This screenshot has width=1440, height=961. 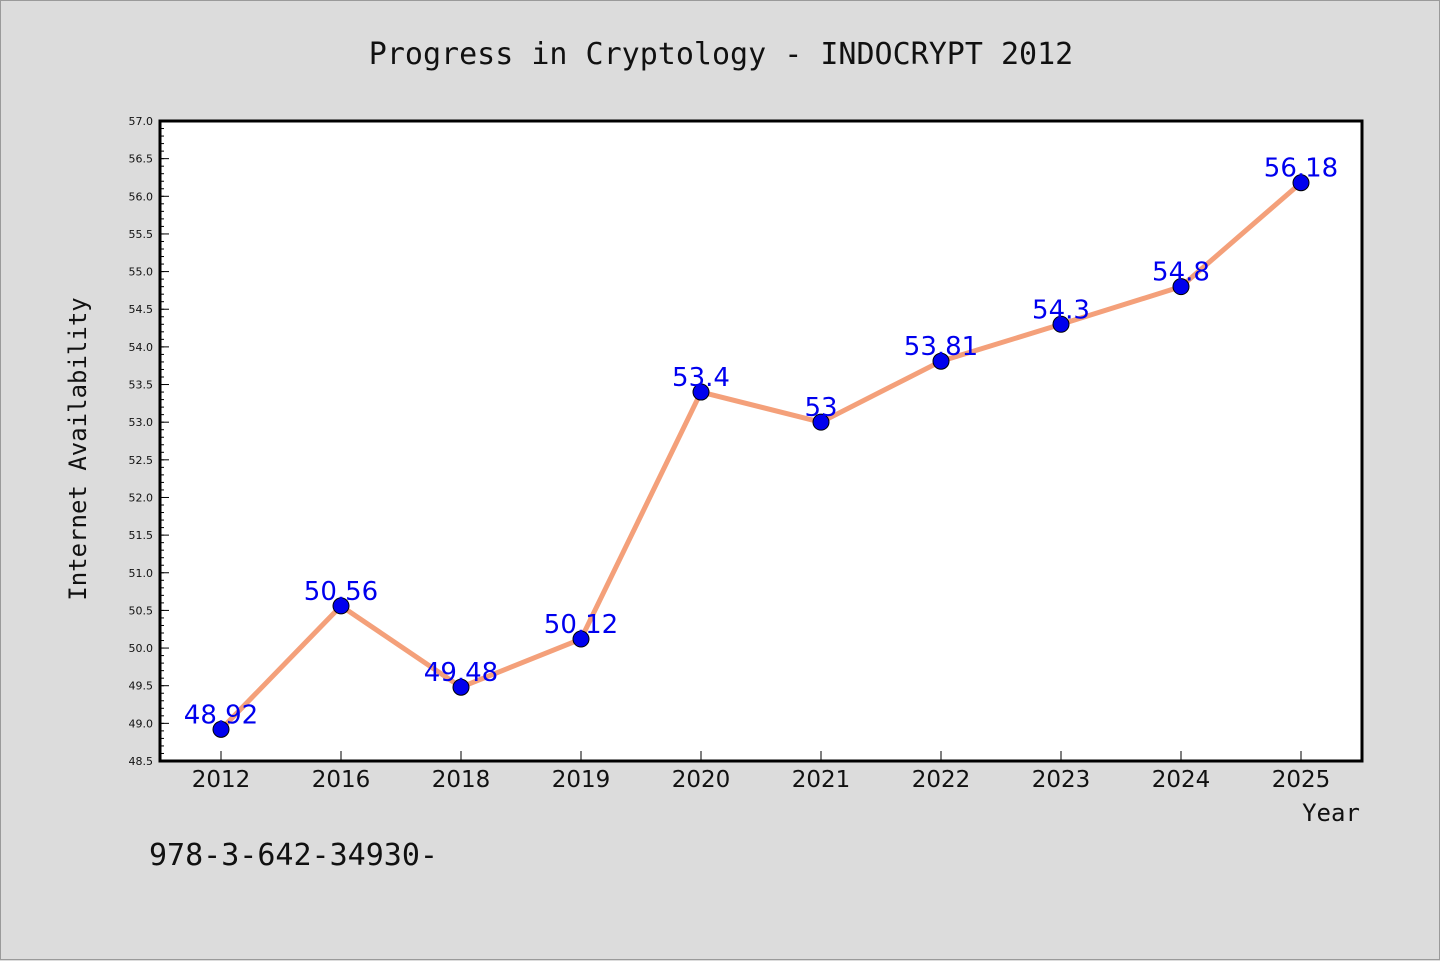 What do you see at coordinates (141, 497) in the screenshot?
I see `y-tick-label: 52.0` at bounding box center [141, 497].